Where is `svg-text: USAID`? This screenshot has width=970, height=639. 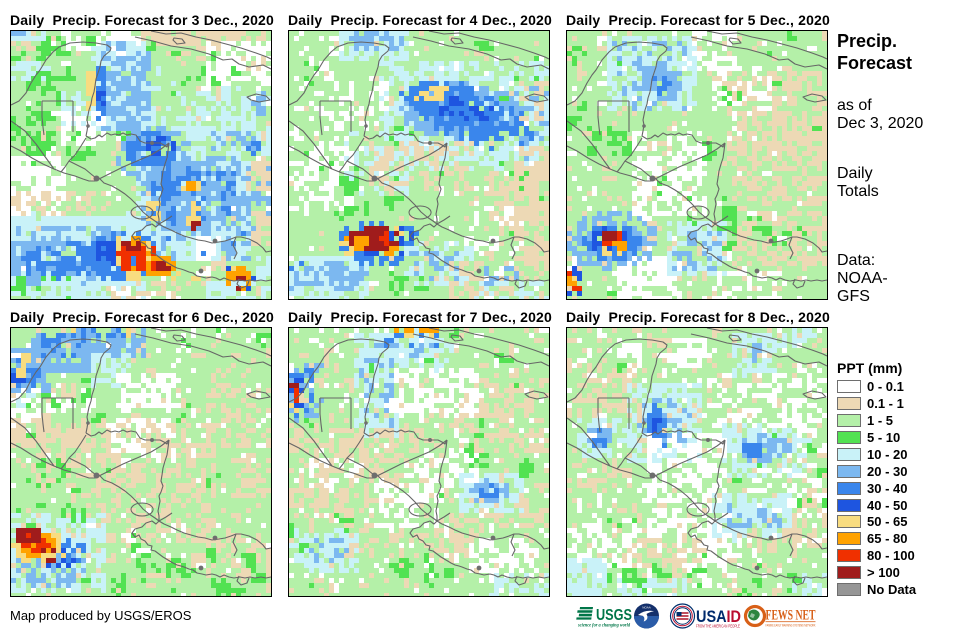
svg-text: USAID is located at coordinates (718, 617).